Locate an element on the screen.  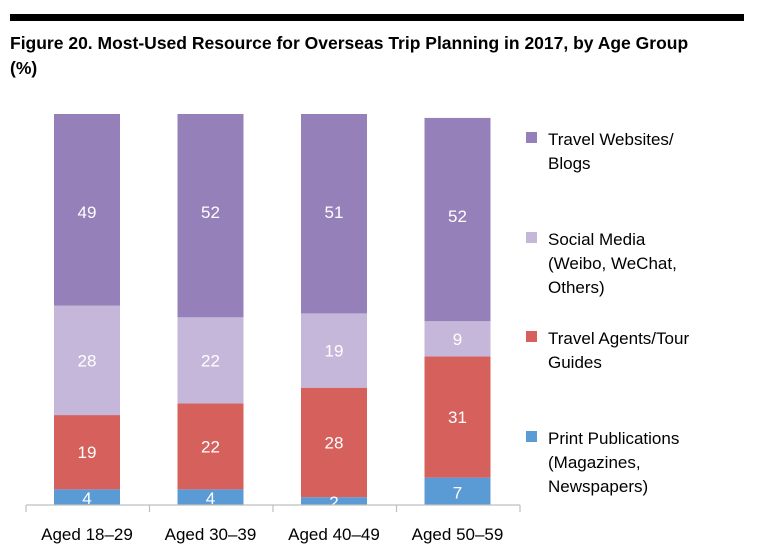
data-label: 49 is located at coordinates (87, 212).